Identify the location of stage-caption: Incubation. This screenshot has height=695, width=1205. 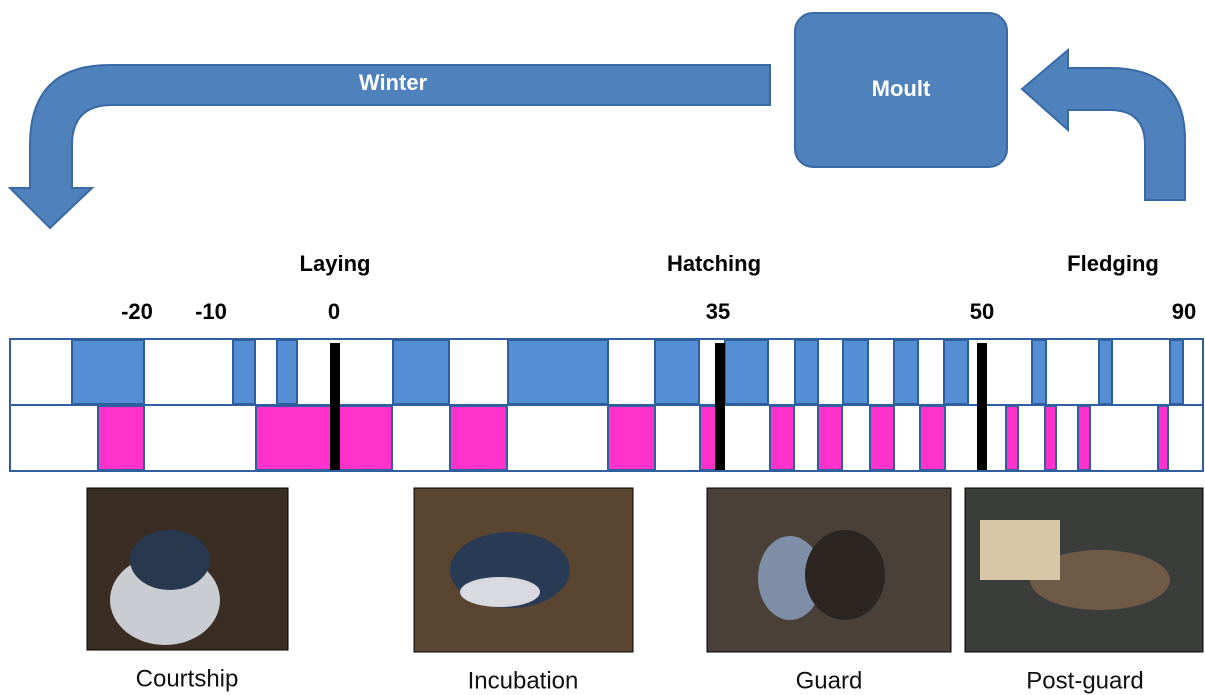
(523, 680).